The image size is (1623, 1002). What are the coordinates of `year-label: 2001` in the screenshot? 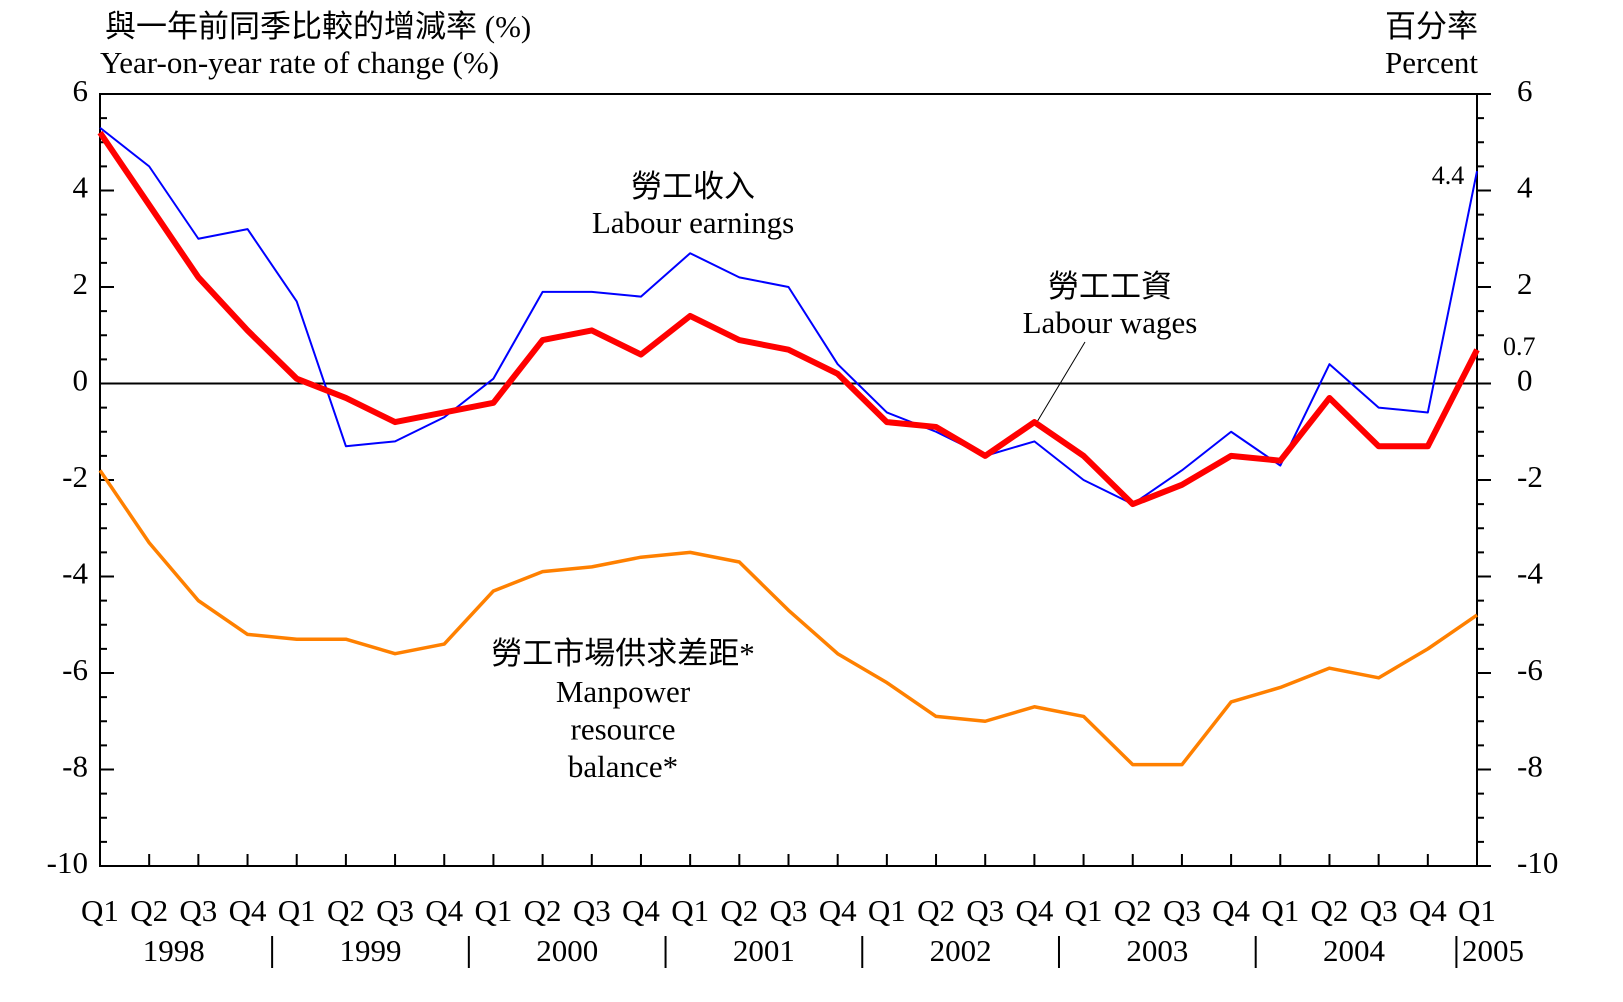 It's located at (764, 950).